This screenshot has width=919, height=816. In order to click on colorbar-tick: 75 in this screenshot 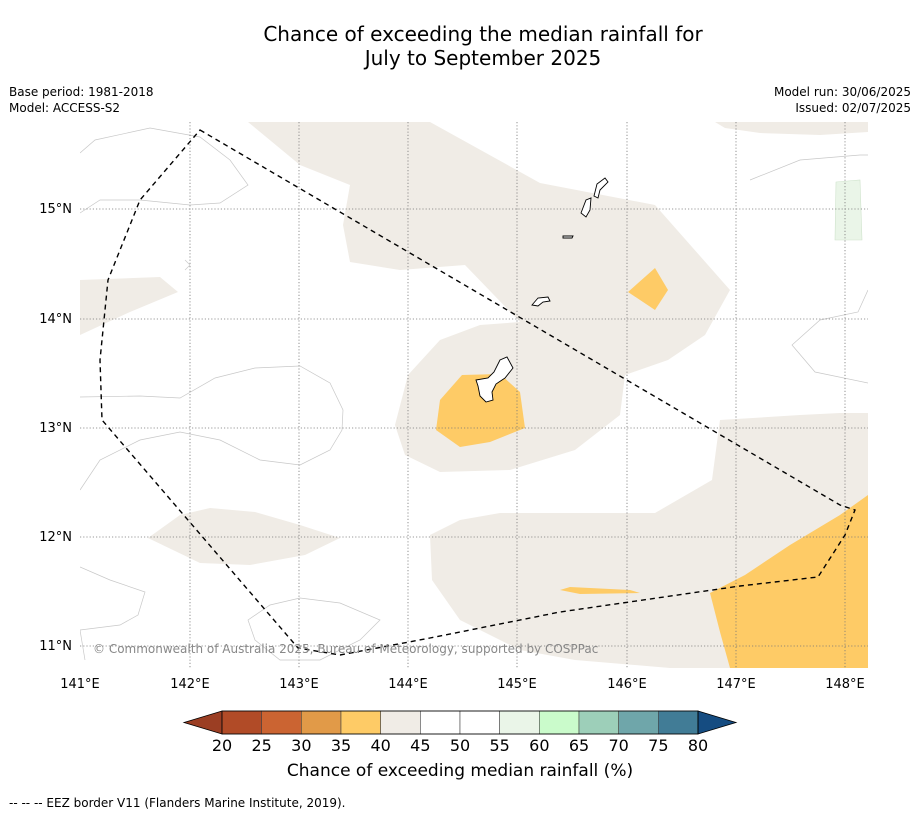, I will do `click(658, 745)`.